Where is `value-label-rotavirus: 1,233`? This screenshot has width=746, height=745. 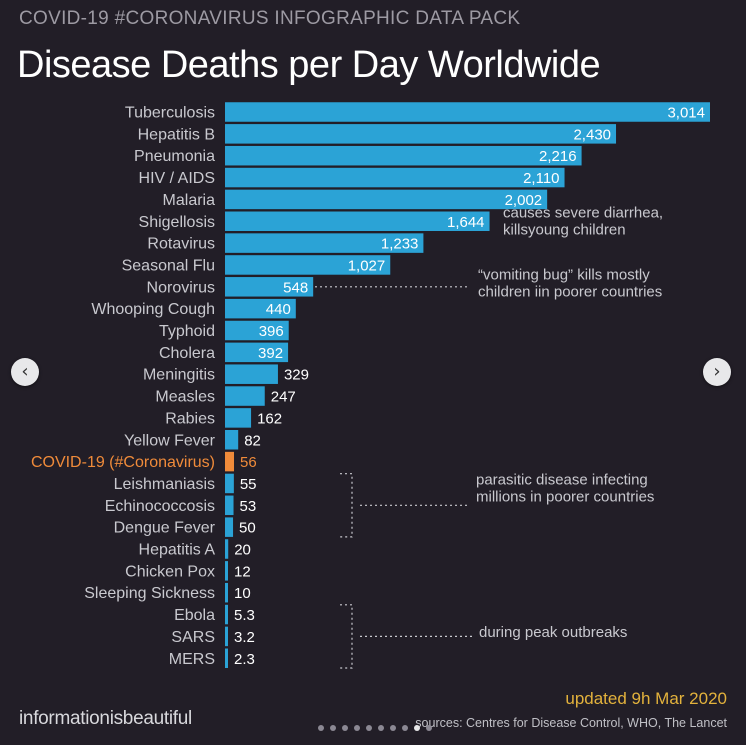 value-label-rotavirus: 1,233 is located at coordinates (400, 244).